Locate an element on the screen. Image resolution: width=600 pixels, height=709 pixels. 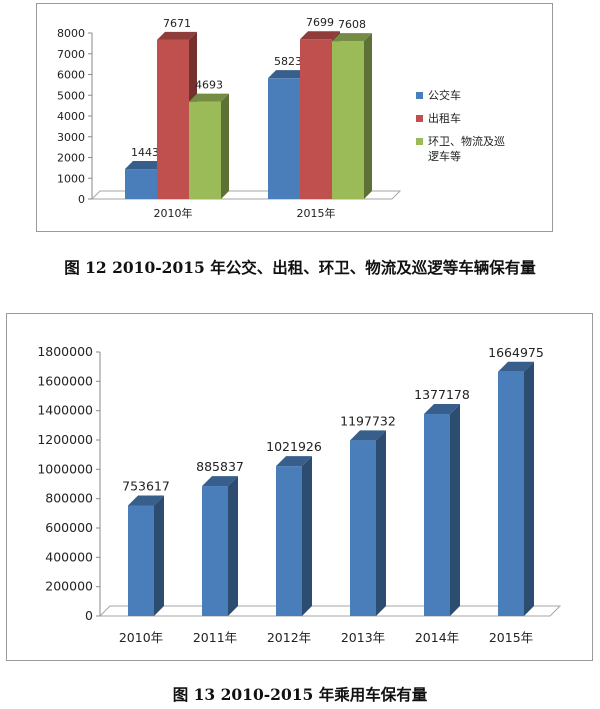
chart2-y-tick-label: 1000000 is located at coordinates (65, 468).